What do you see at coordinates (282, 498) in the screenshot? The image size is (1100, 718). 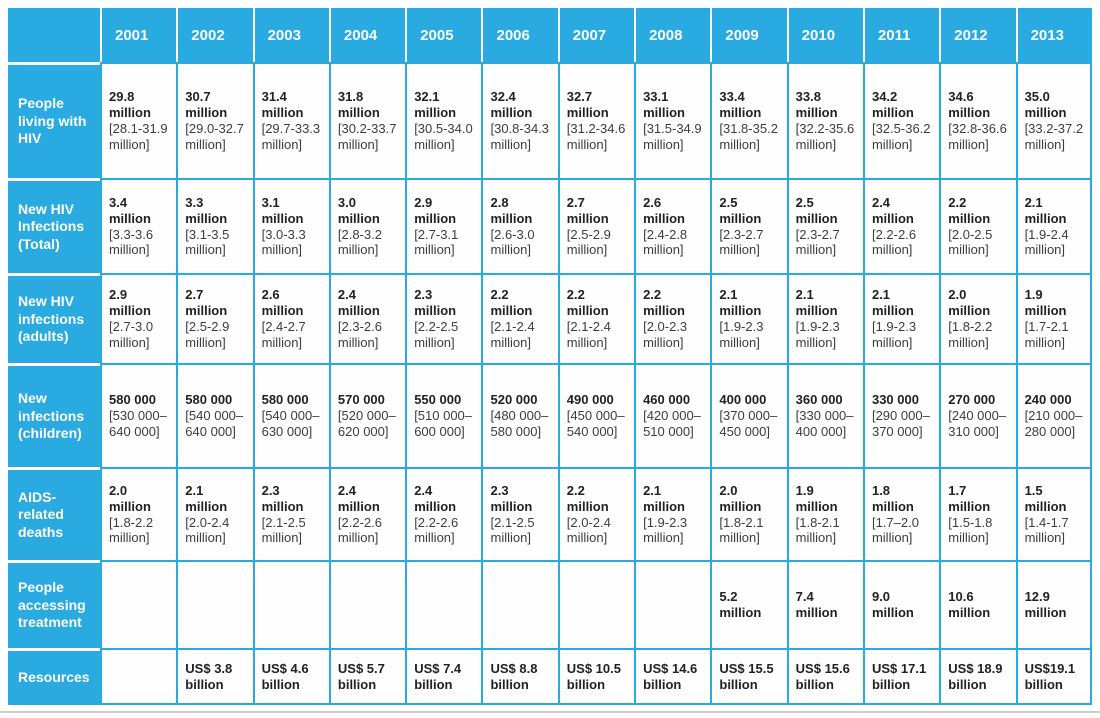 I see `cell-value: 2.3 million` at bounding box center [282, 498].